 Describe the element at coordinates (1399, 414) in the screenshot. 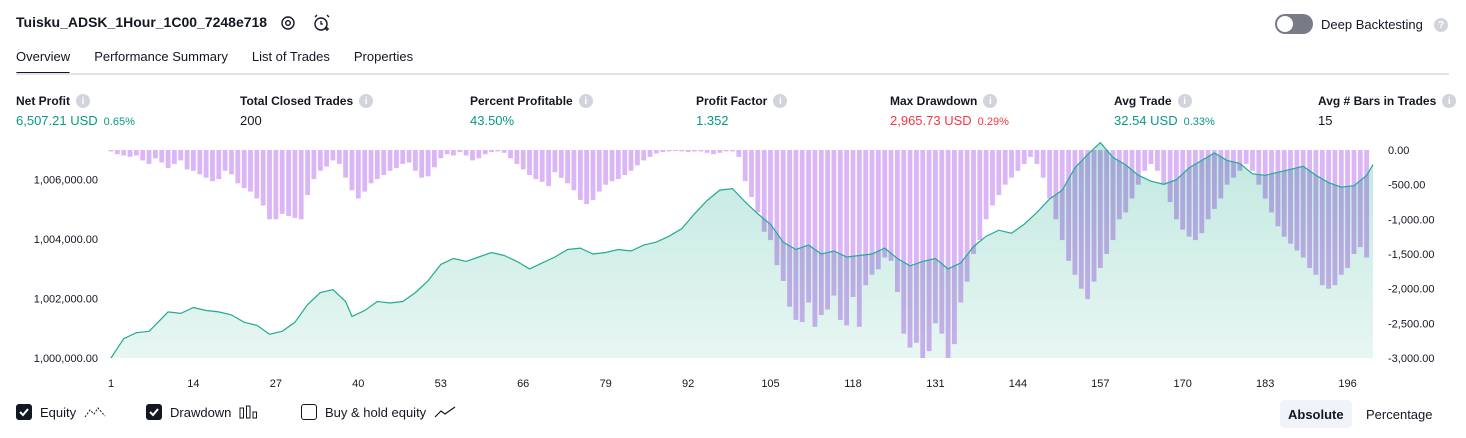

I see `percentage-toggle: Percentage` at that location.